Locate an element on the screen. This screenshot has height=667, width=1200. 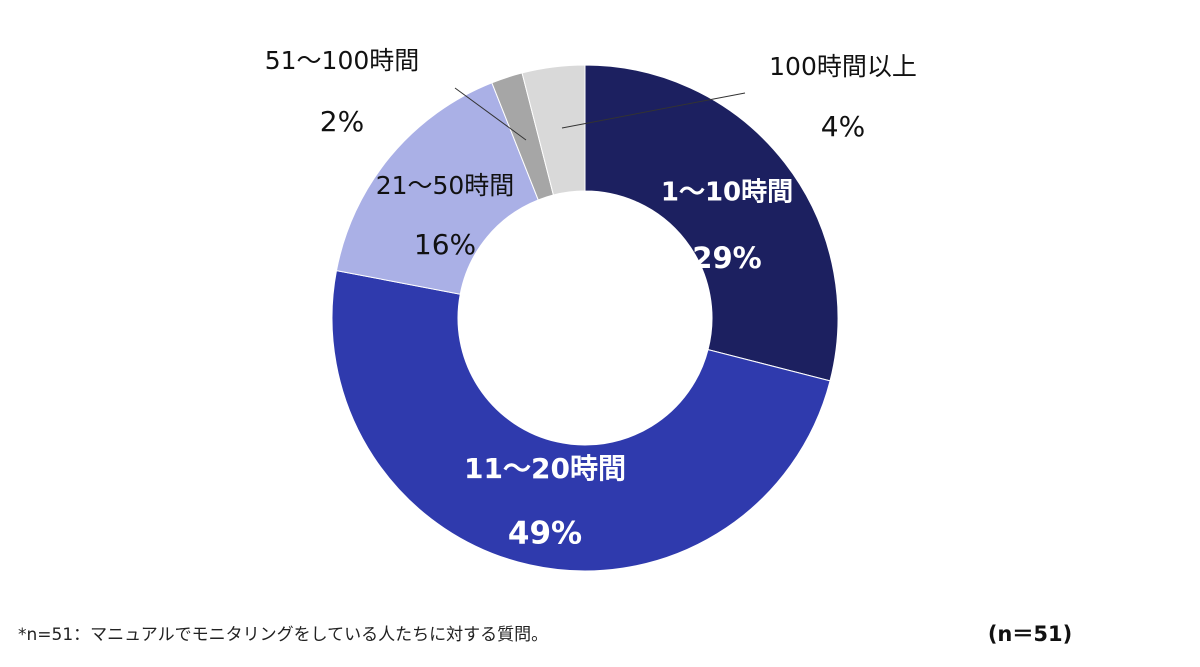
value-label: 49% is located at coordinates (545, 534).